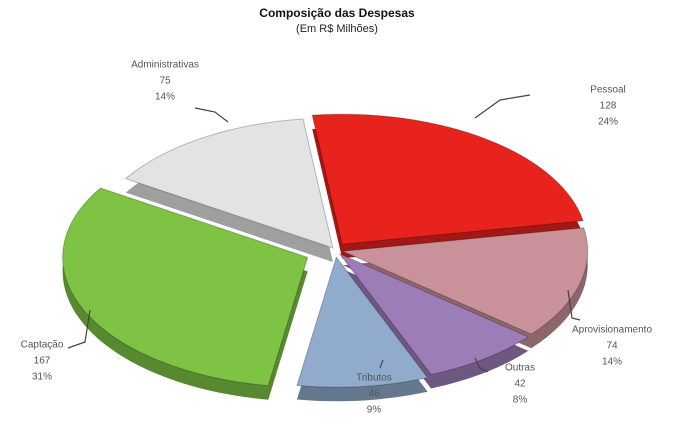  I want to click on value-label: 46, so click(374, 394).